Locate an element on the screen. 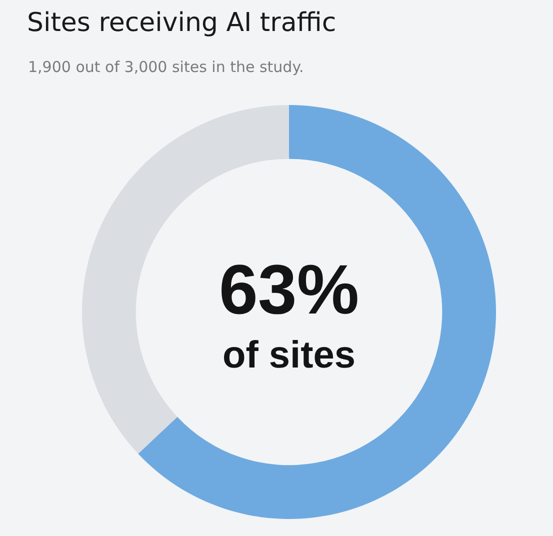 The width and height of the screenshot is (553, 536). text: of sites is located at coordinates (289, 355).